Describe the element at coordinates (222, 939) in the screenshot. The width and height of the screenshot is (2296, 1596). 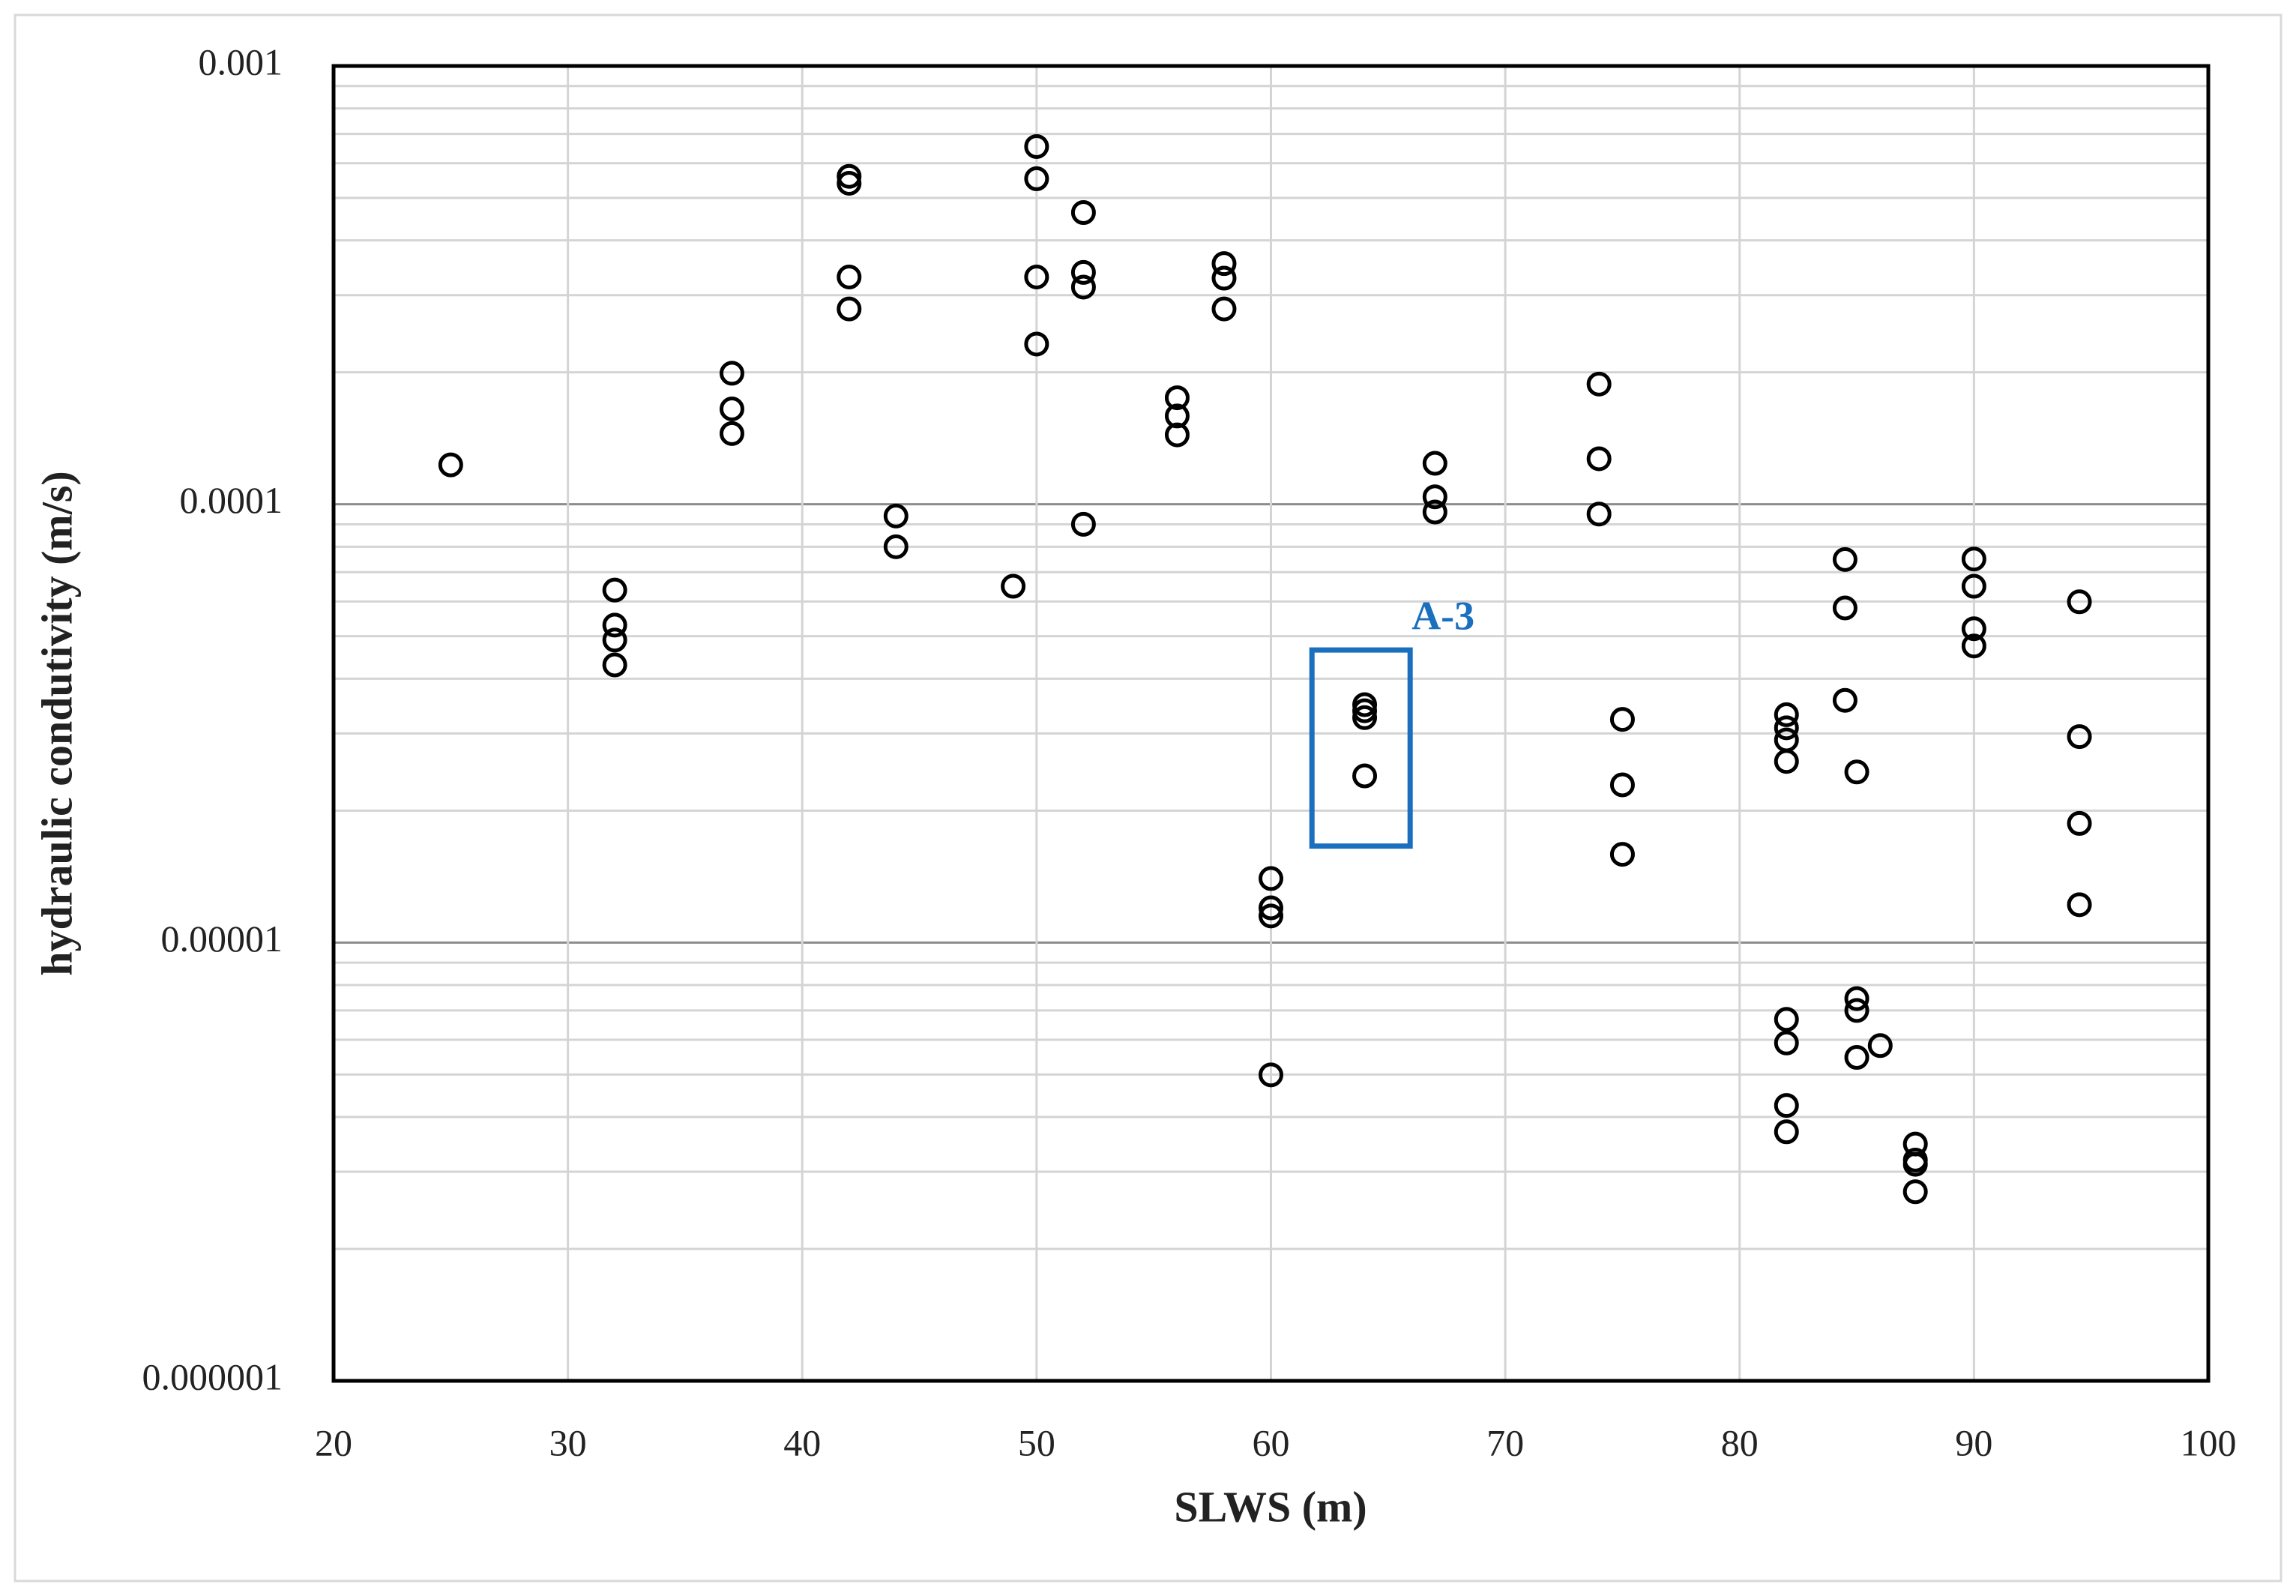
I see `y-tick-label: 0.00001` at that location.